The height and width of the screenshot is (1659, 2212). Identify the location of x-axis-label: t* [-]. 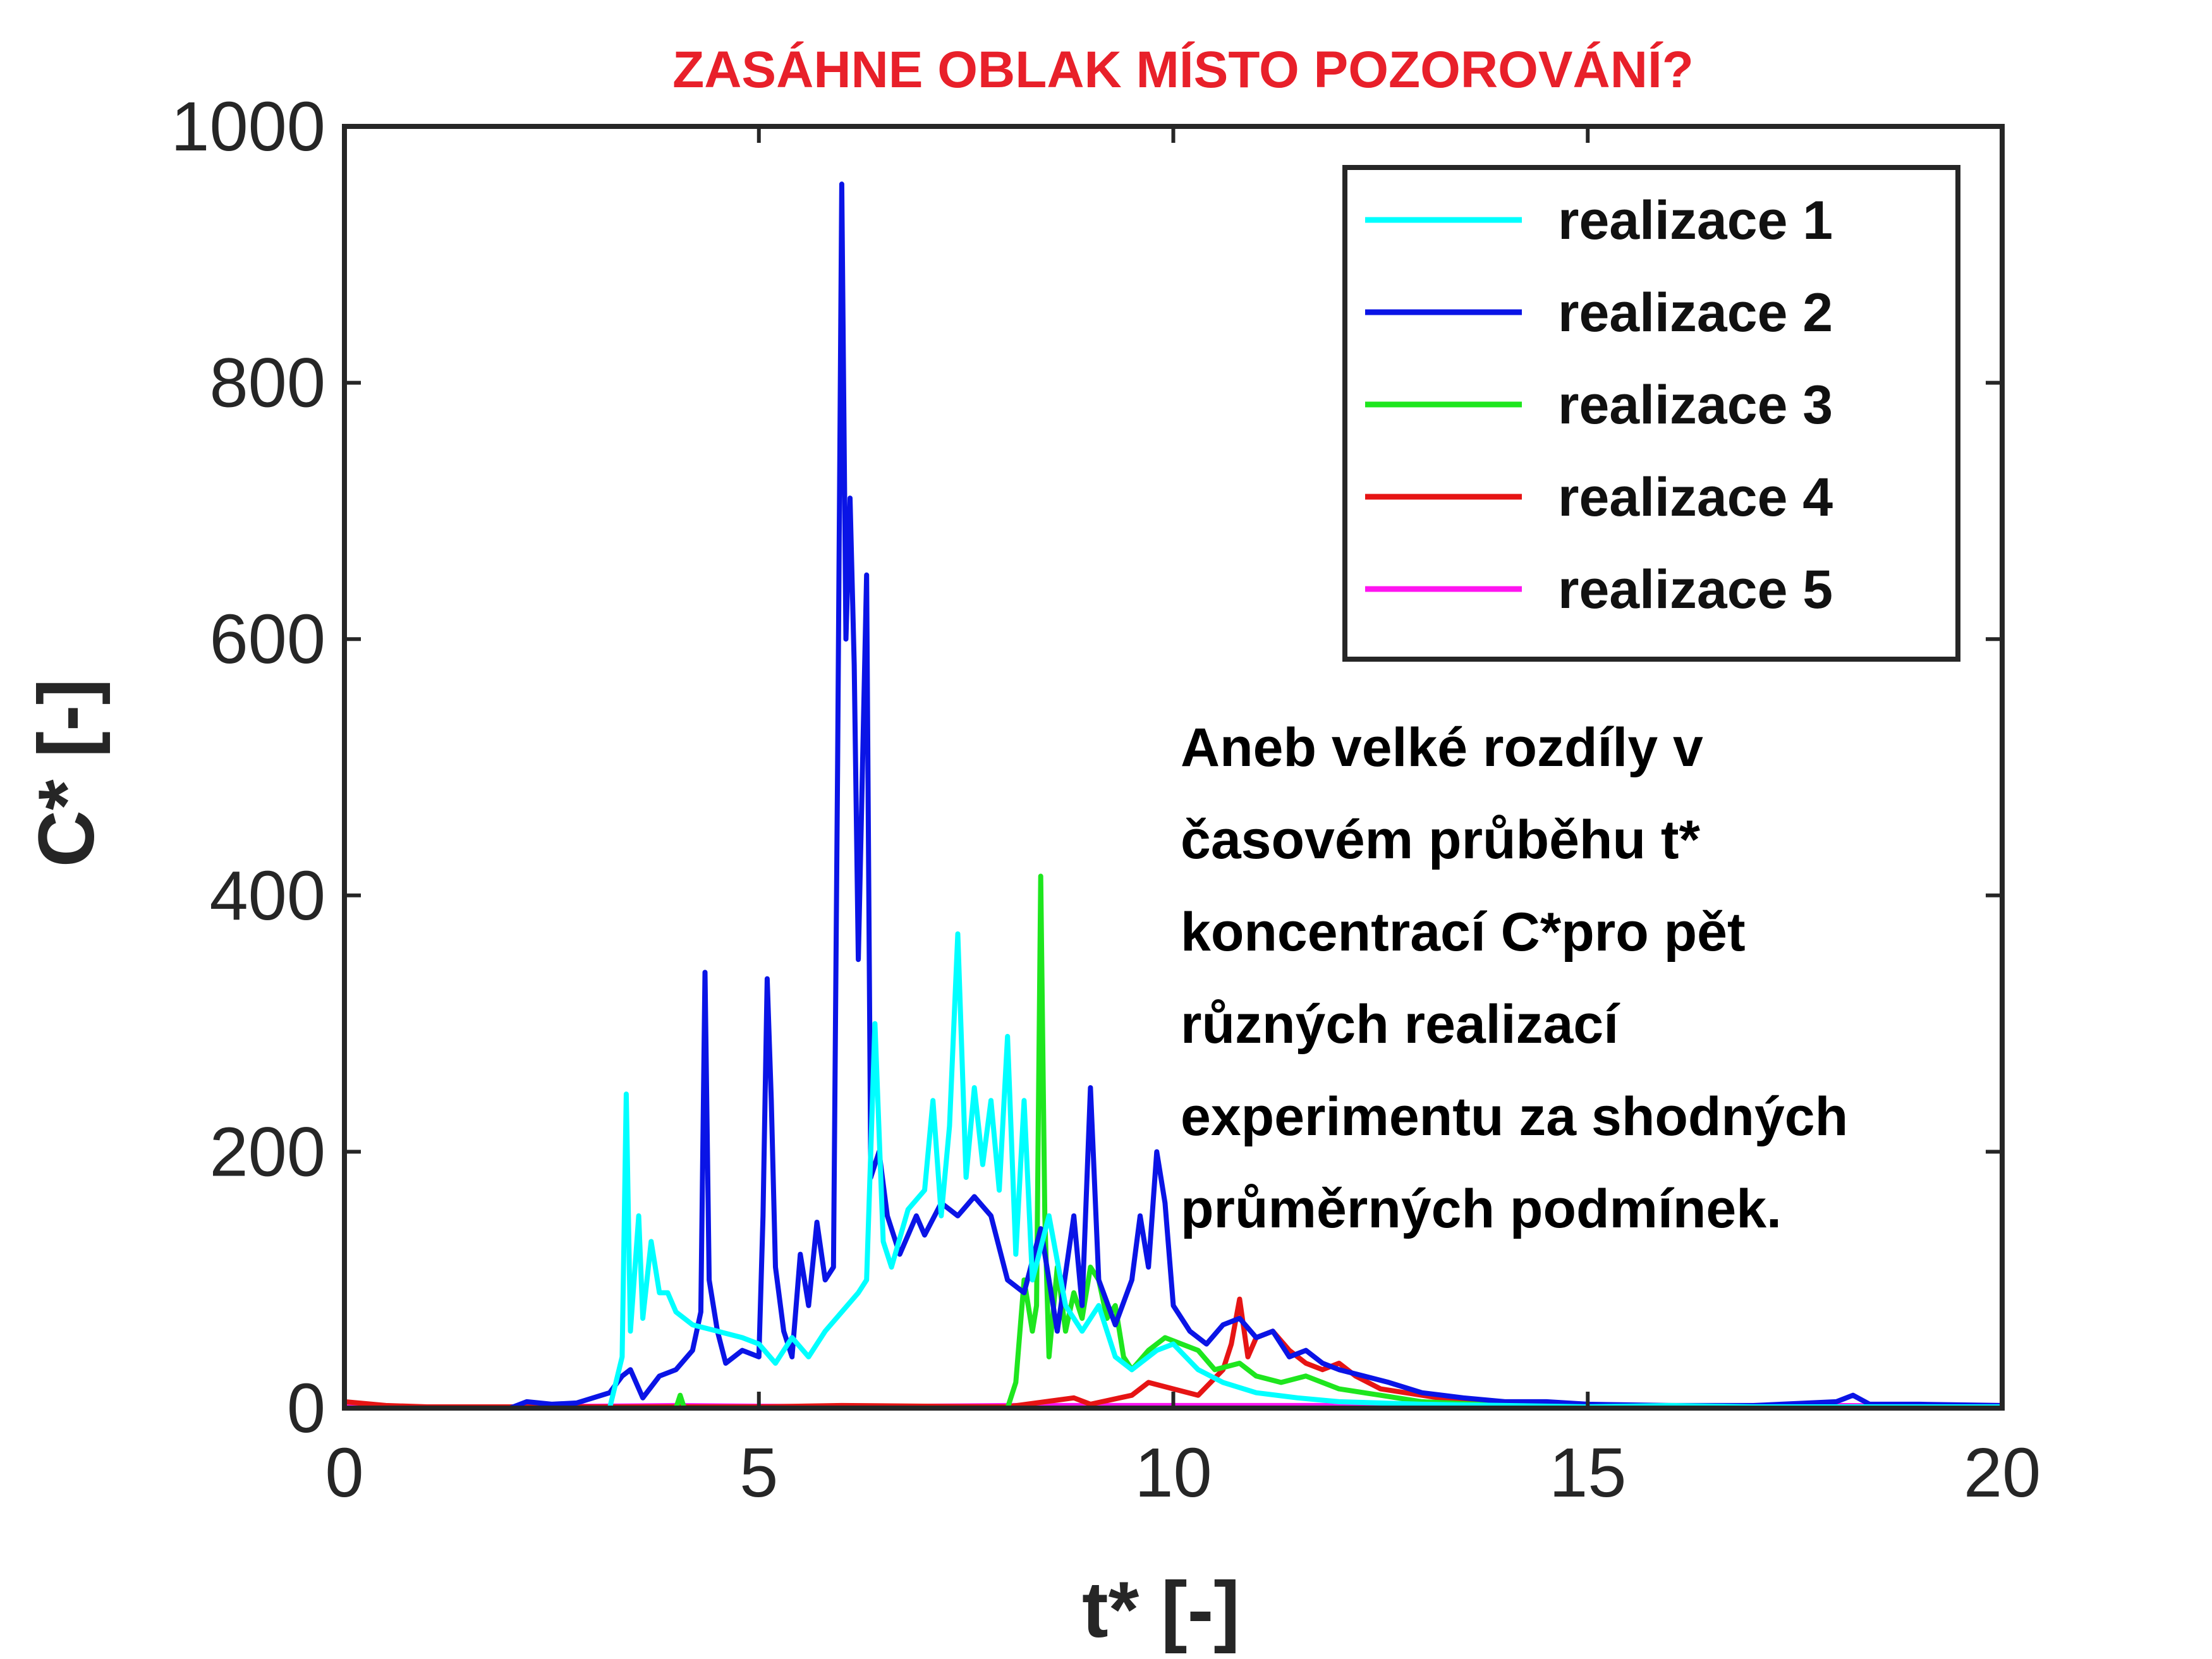
(1161, 1610).